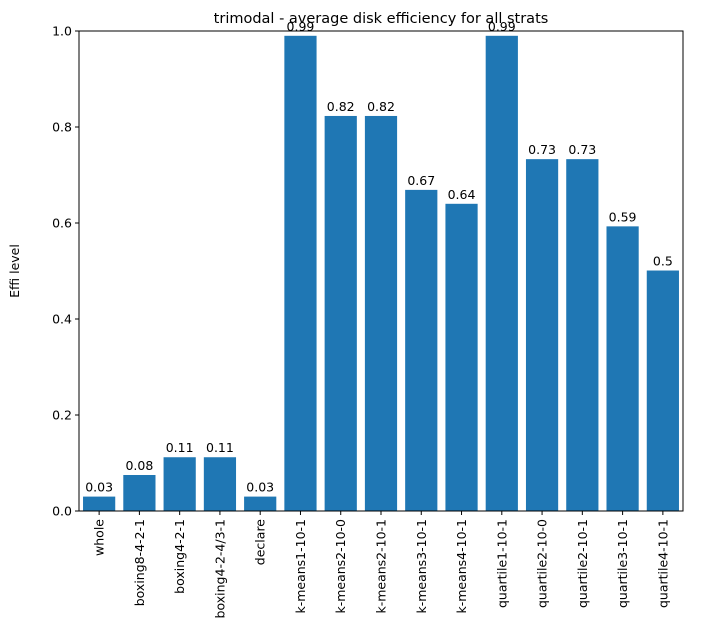 Image resolution: width=711 pixels, height=640 pixels. I want to click on bar-boxing4-2-4/3-1, so click(220, 484).